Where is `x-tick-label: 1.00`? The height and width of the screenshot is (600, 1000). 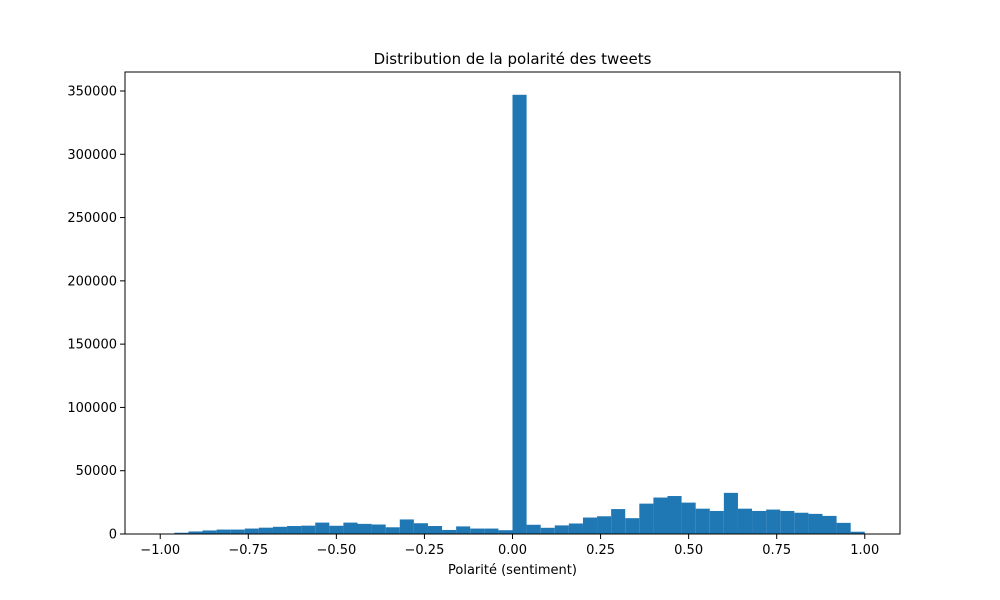
x-tick-label: 1.00 is located at coordinates (864, 550).